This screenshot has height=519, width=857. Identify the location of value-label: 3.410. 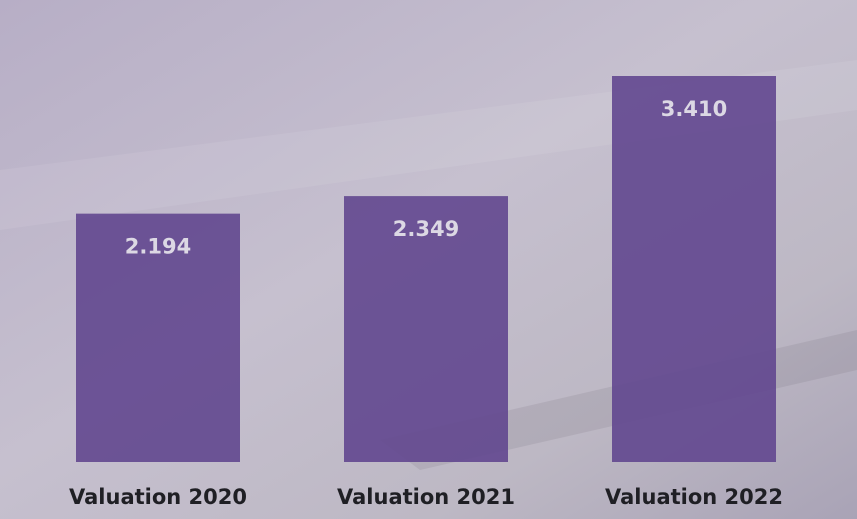
(694, 109).